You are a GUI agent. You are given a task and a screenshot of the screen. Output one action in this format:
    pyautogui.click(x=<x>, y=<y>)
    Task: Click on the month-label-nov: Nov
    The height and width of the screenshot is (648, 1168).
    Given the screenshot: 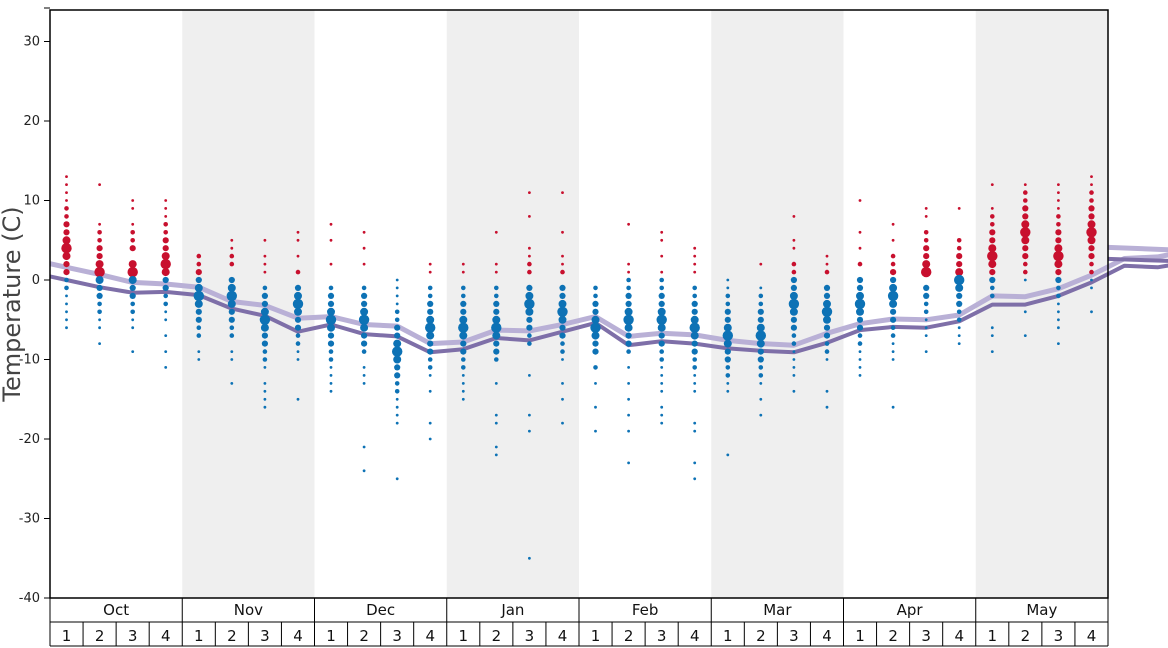 What is the action you would take?
    pyautogui.click(x=248, y=610)
    